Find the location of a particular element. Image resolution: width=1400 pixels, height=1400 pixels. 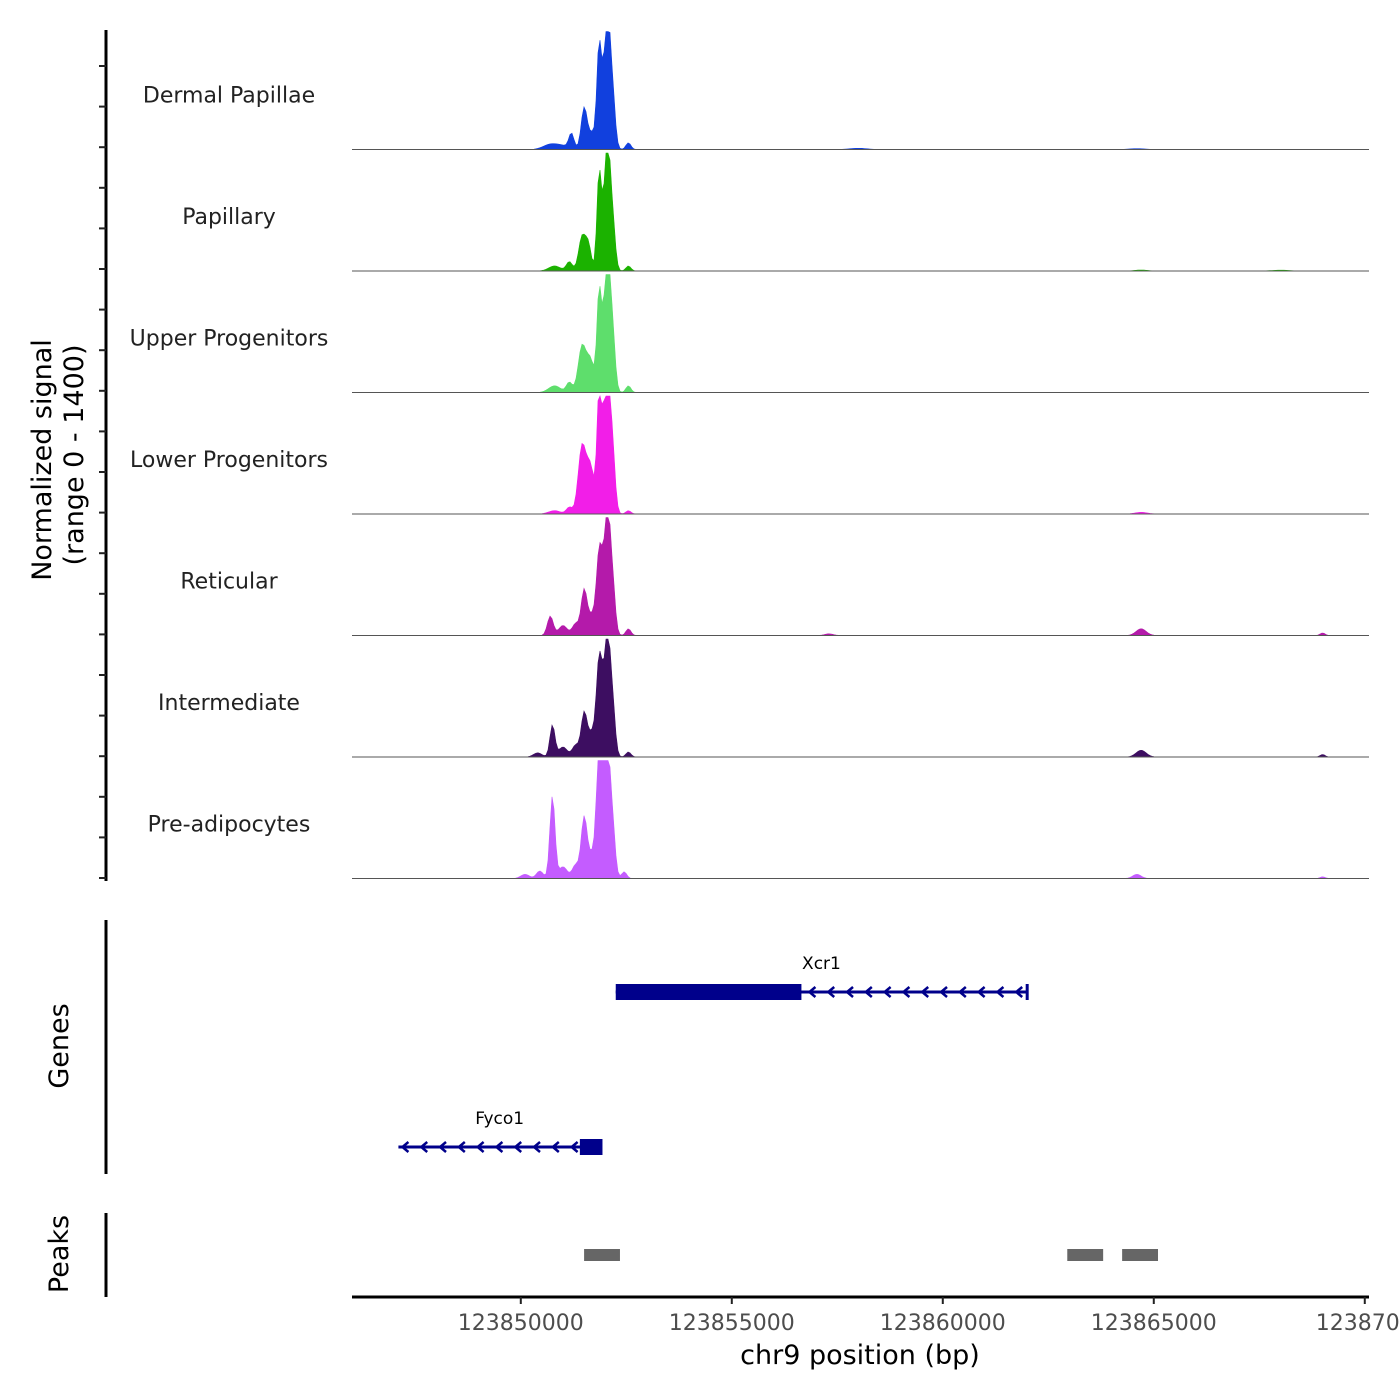

y-axis-label-line2: (range 0 - 1400) is located at coordinates (74, 455).